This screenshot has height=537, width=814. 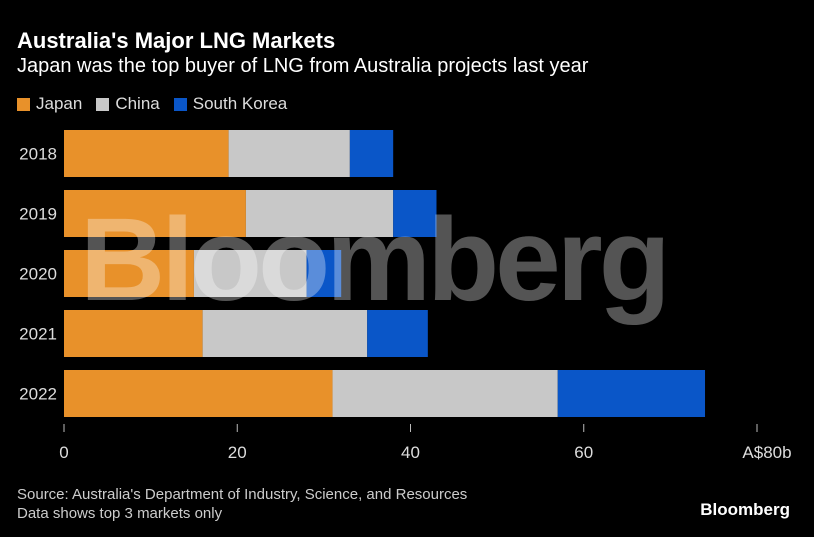 I want to click on category-label: 2019, so click(x=38, y=214).